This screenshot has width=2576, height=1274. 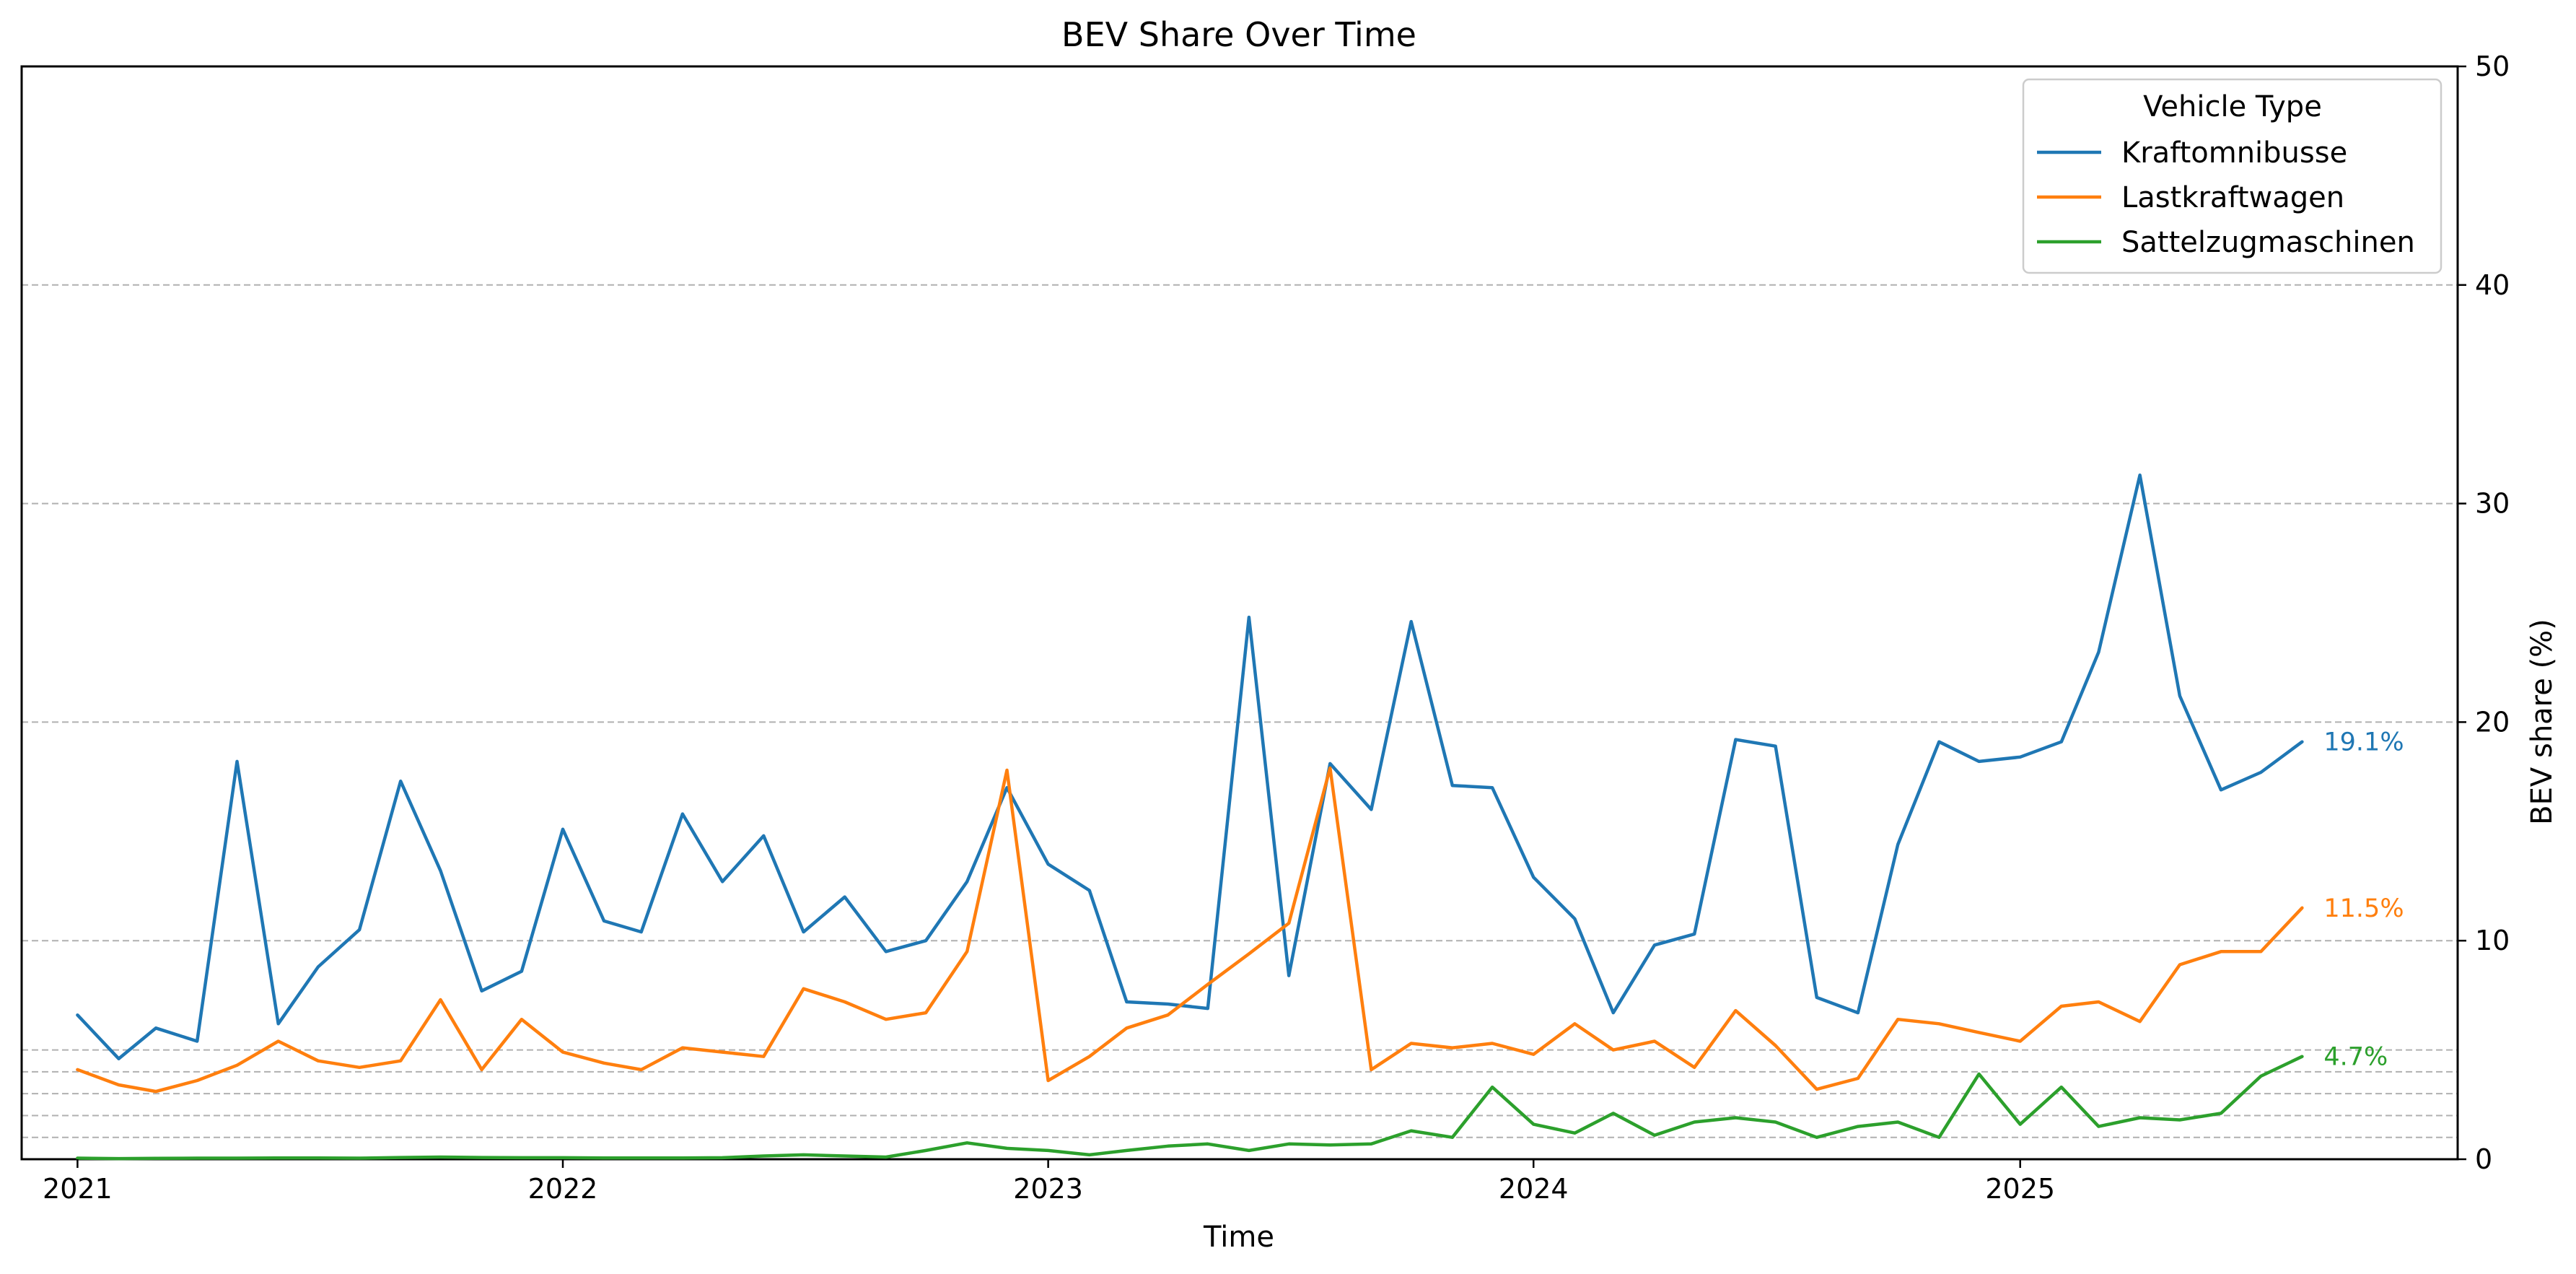 What do you see at coordinates (1048, 1189) in the screenshot?
I see `x-tick-label: 2023` at bounding box center [1048, 1189].